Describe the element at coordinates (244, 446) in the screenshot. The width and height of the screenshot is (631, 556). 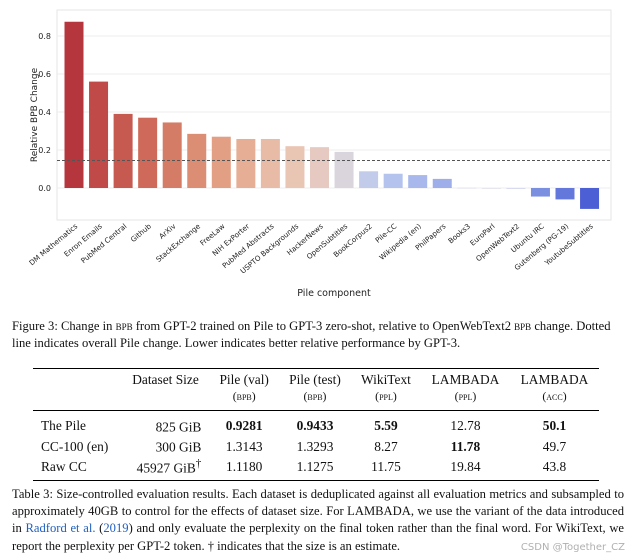
I see `pile-val-cell: 1.3143` at that location.